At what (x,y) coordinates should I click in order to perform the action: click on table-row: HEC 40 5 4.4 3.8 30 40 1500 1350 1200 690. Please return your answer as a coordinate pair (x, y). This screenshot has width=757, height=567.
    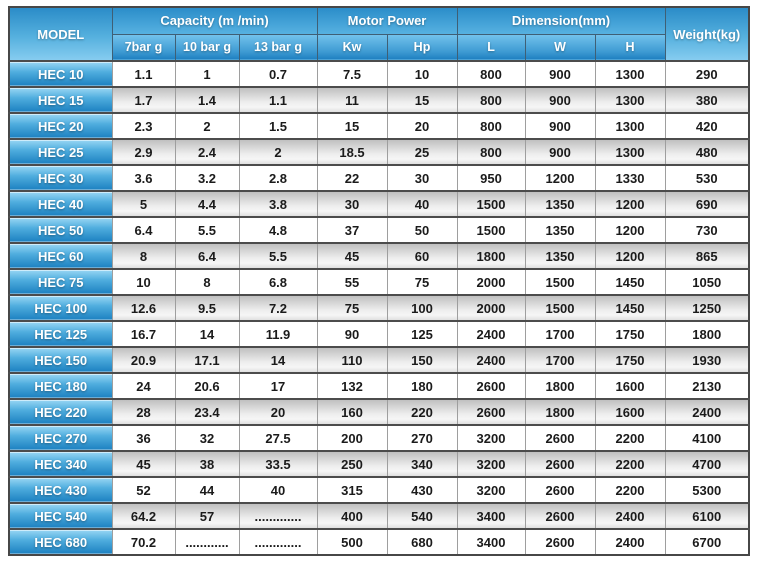
    Looking at the image, I should click on (379, 203).